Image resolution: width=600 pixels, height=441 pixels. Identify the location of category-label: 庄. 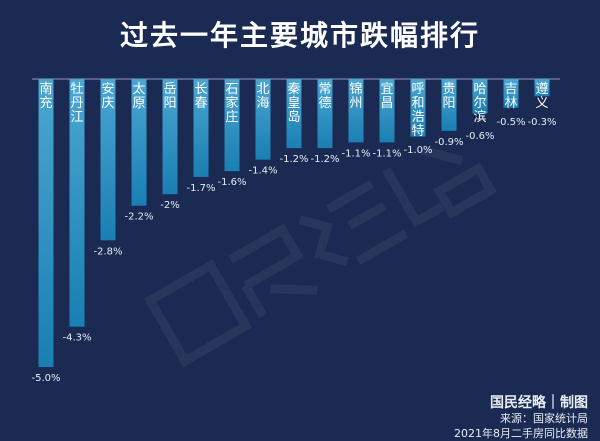
(231, 117).